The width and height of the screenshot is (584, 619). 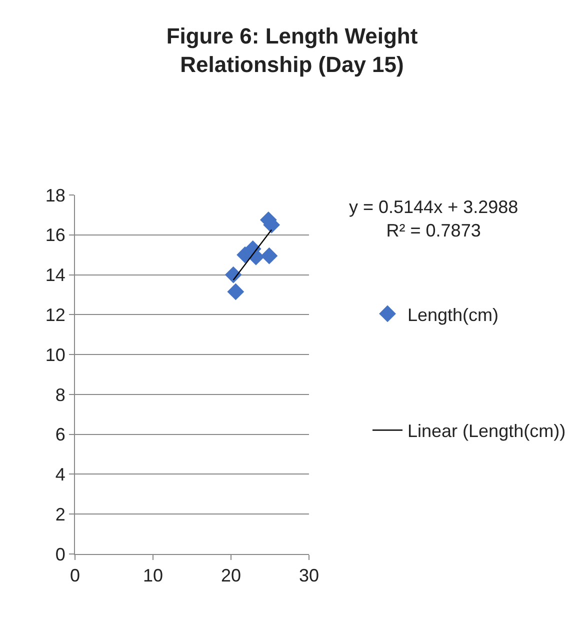 What do you see at coordinates (55, 354) in the screenshot?
I see `y-tick-label: 10` at bounding box center [55, 354].